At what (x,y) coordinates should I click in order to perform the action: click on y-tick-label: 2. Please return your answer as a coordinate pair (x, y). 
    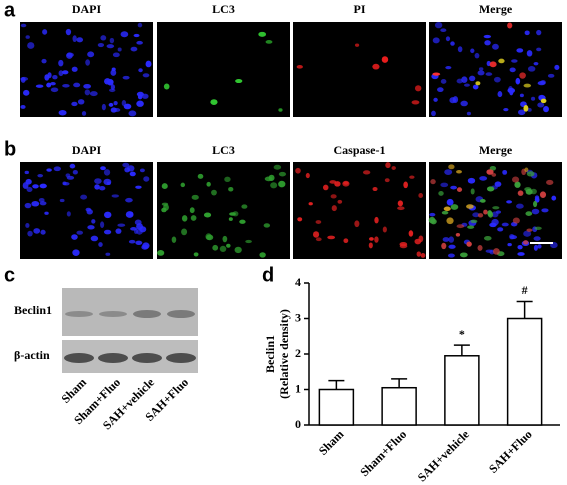
    Looking at the image, I should click on (298, 353).